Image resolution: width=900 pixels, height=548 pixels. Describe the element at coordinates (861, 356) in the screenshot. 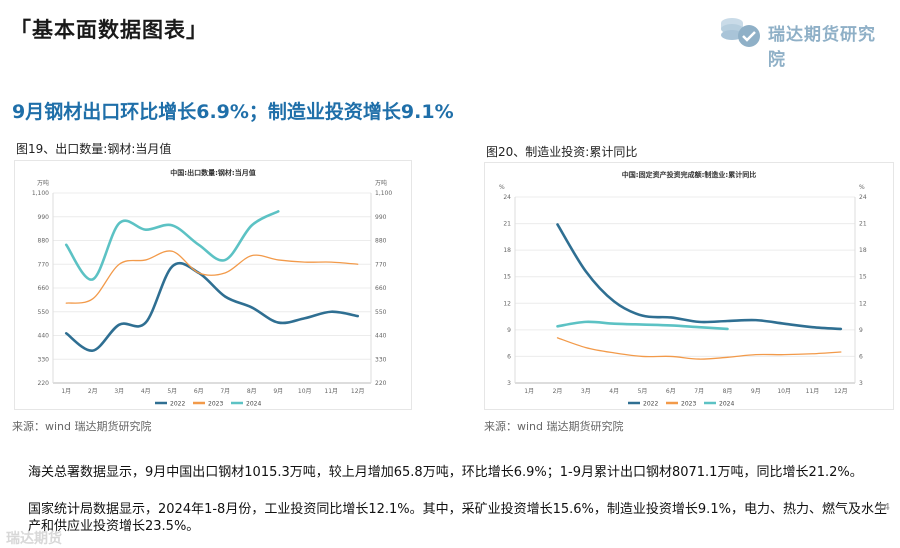

I see `y-tick-label-right: 6` at that location.